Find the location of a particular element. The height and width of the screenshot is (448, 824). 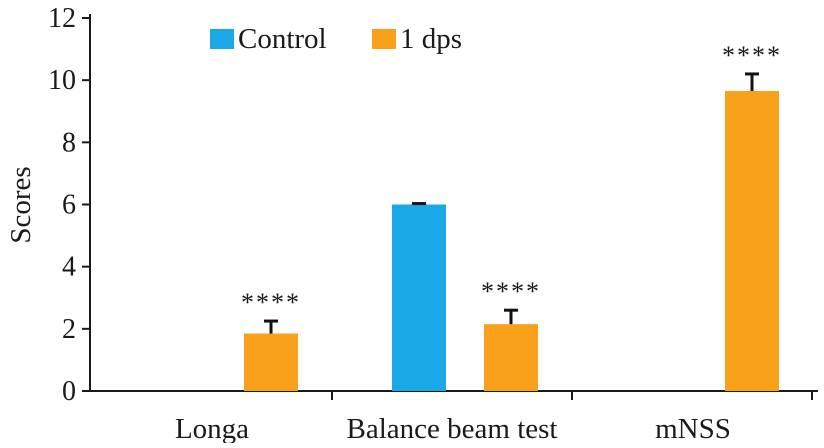

legend: Control 1 dps is located at coordinates (336, 39).